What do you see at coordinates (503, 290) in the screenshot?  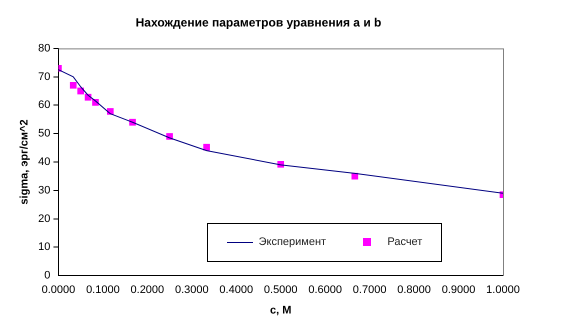 I see `x-tick-label: 1.0000` at bounding box center [503, 290].